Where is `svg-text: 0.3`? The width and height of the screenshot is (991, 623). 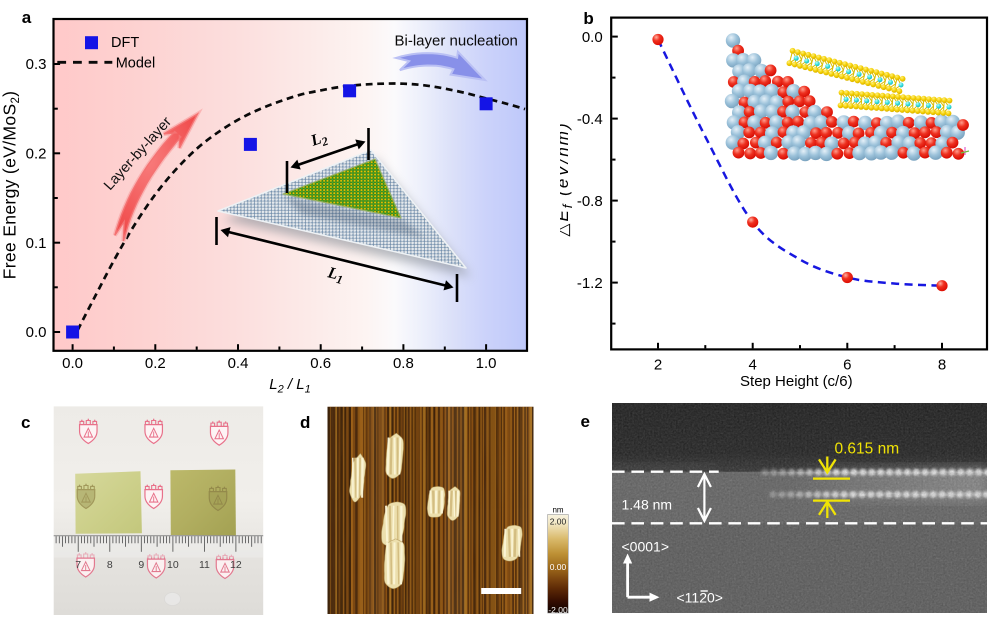 svg-text: 0.3 is located at coordinates (36, 64).